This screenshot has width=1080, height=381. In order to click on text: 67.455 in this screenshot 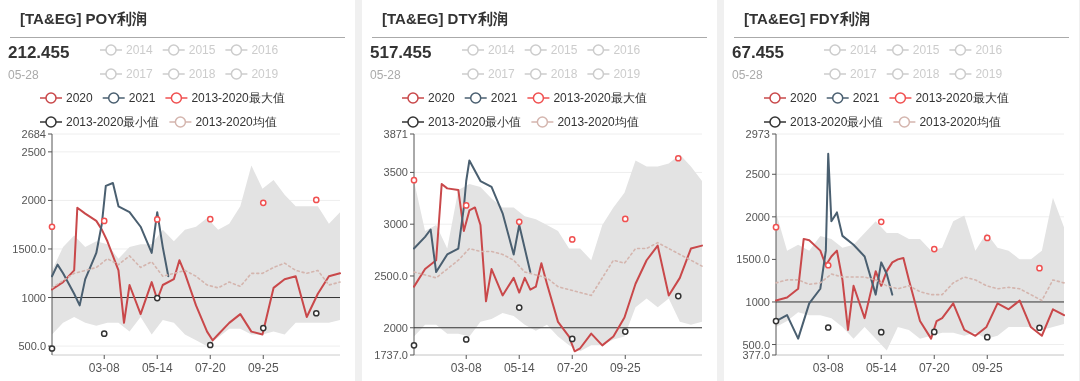, I will do `click(758, 52)`.